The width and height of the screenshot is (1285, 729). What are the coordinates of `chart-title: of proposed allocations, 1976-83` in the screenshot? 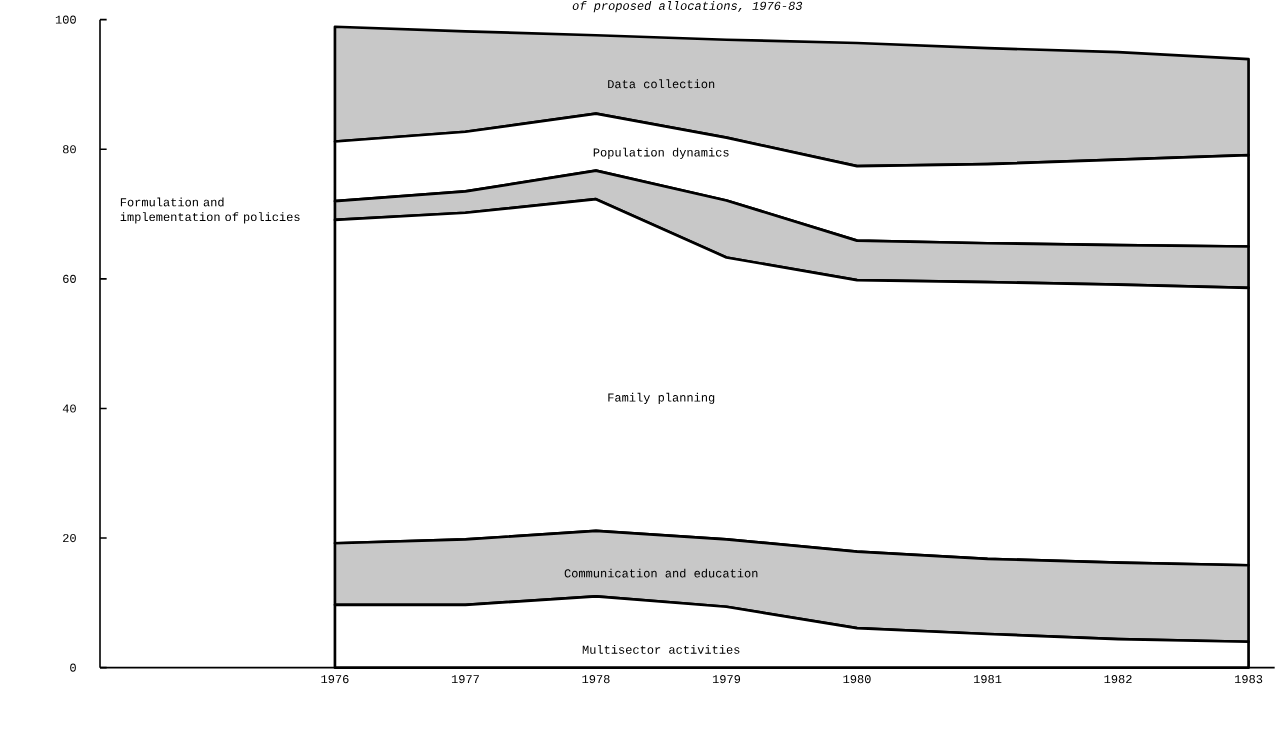 It's located at (687, 7).